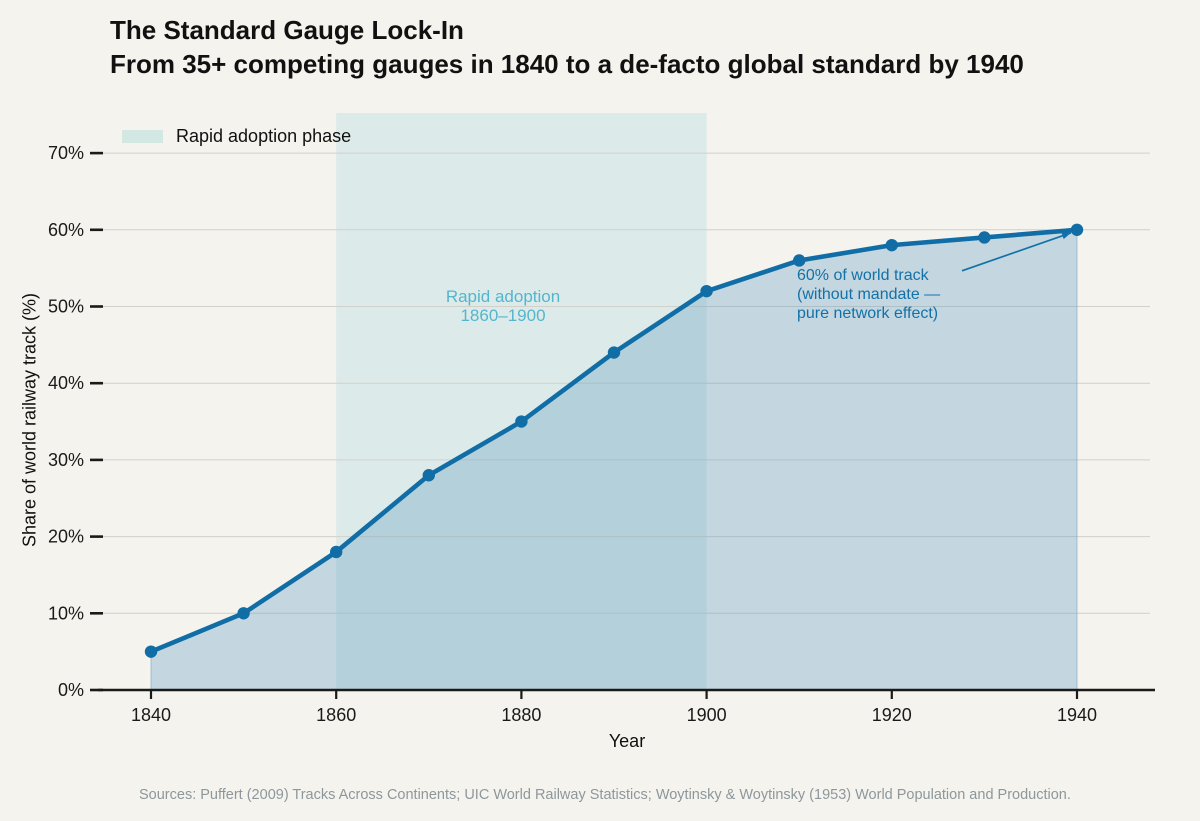 The width and height of the screenshot is (1200, 821). Describe the element at coordinates (71, 690) in the screenshot. I see `y-tick-label-0: 0%` at that location.